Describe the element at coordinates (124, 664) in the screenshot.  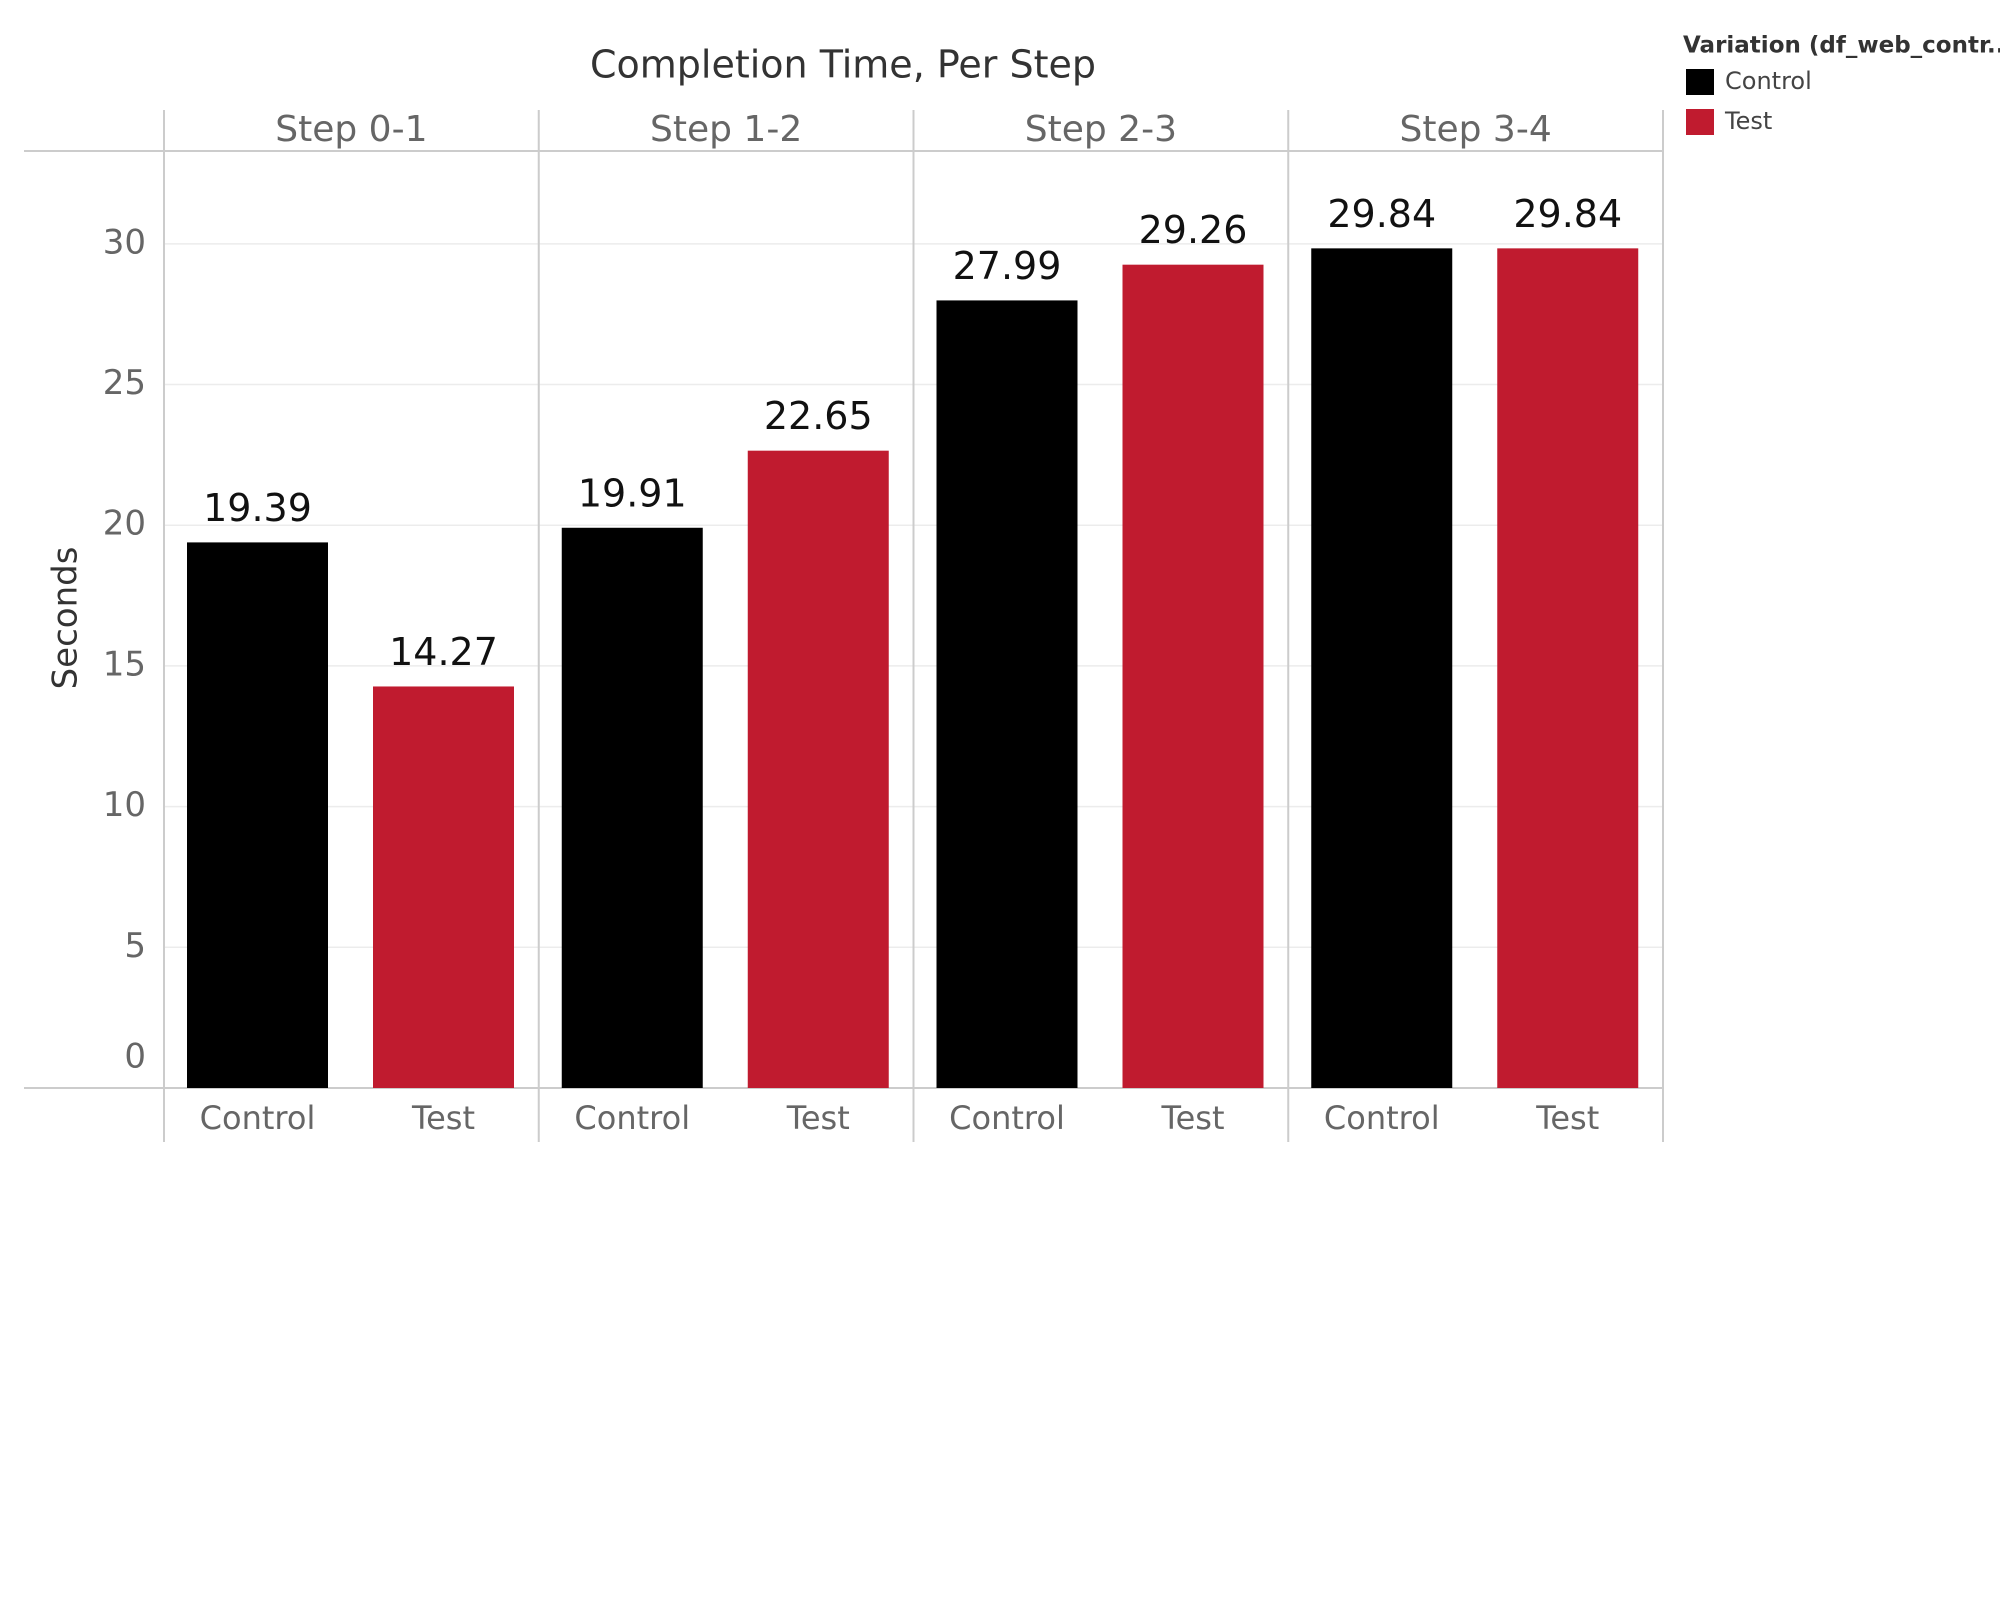
I see `y-tick-label: 15` at that location.